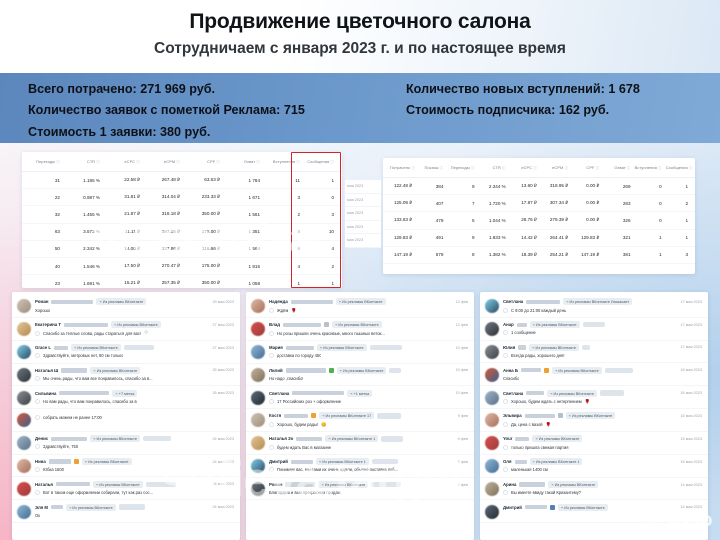 The width and height of the screenshot is (720, 540). What do you see at coordinates (44, 484) in the screenshot?
I see `contact-name: Наталья` at bounding box center [44, 484].